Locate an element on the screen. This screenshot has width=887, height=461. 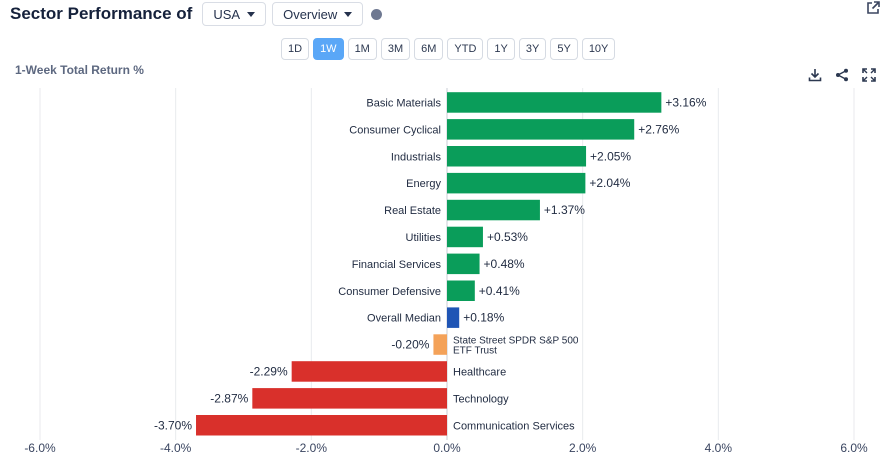
value-label: +0.48% is located at coordinates (504, 264).